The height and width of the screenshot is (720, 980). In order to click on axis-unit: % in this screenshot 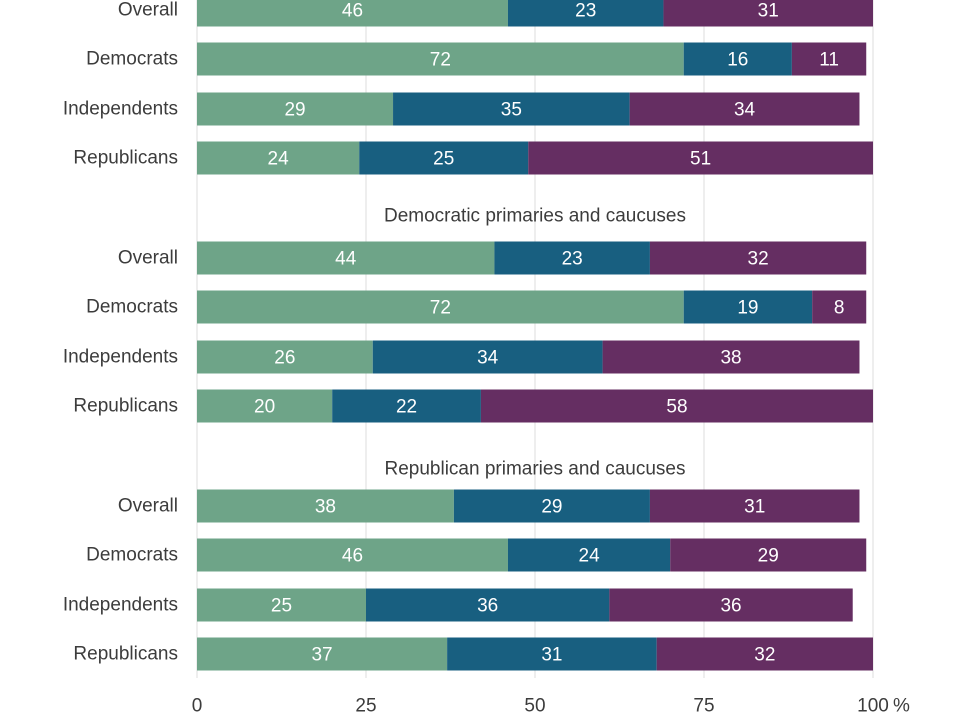, I will do `click(901, 706)`.